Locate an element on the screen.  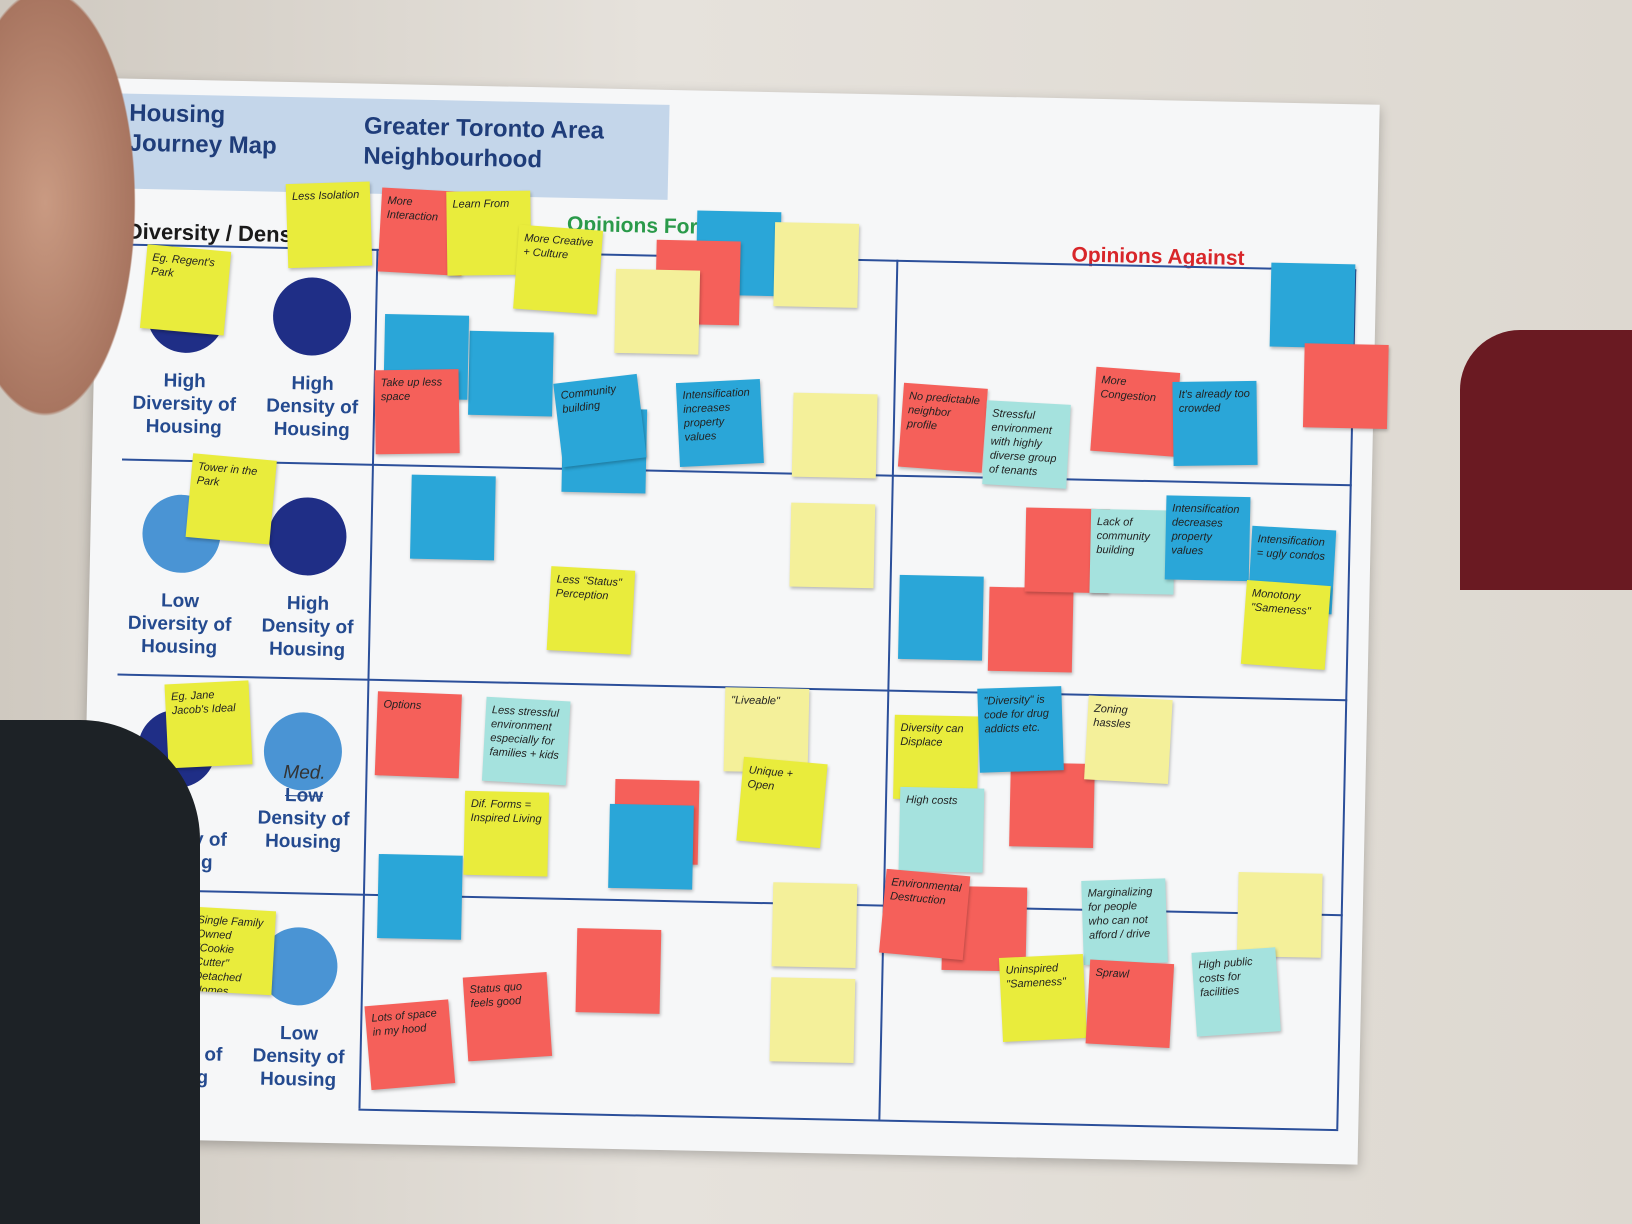
sticky-note: Tower in the Park is located at coordinates (231, 499).